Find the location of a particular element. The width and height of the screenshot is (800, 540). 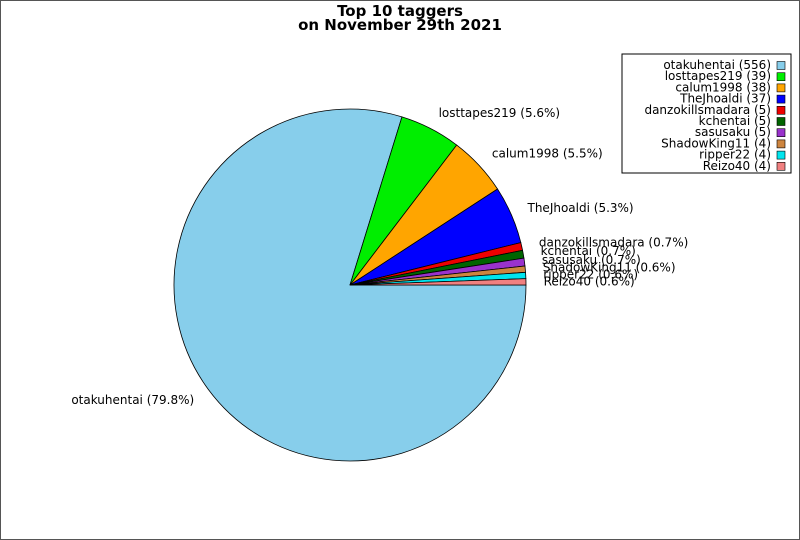

pie-label-danzokillsmadara: danzokillsmadara (0.7%) is located at coordinates (613, 243).